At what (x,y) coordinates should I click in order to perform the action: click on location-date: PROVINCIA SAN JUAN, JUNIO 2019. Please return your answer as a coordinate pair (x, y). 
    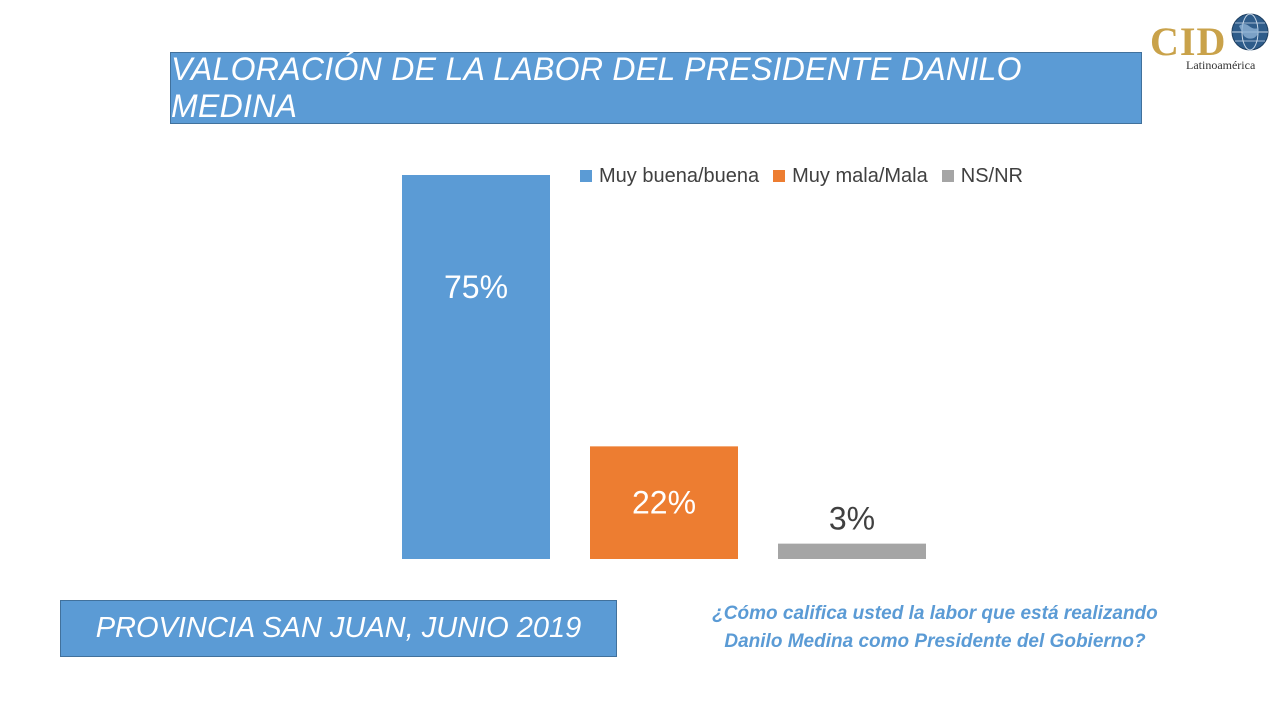
    Looking at the image, I should click on (338, 628).